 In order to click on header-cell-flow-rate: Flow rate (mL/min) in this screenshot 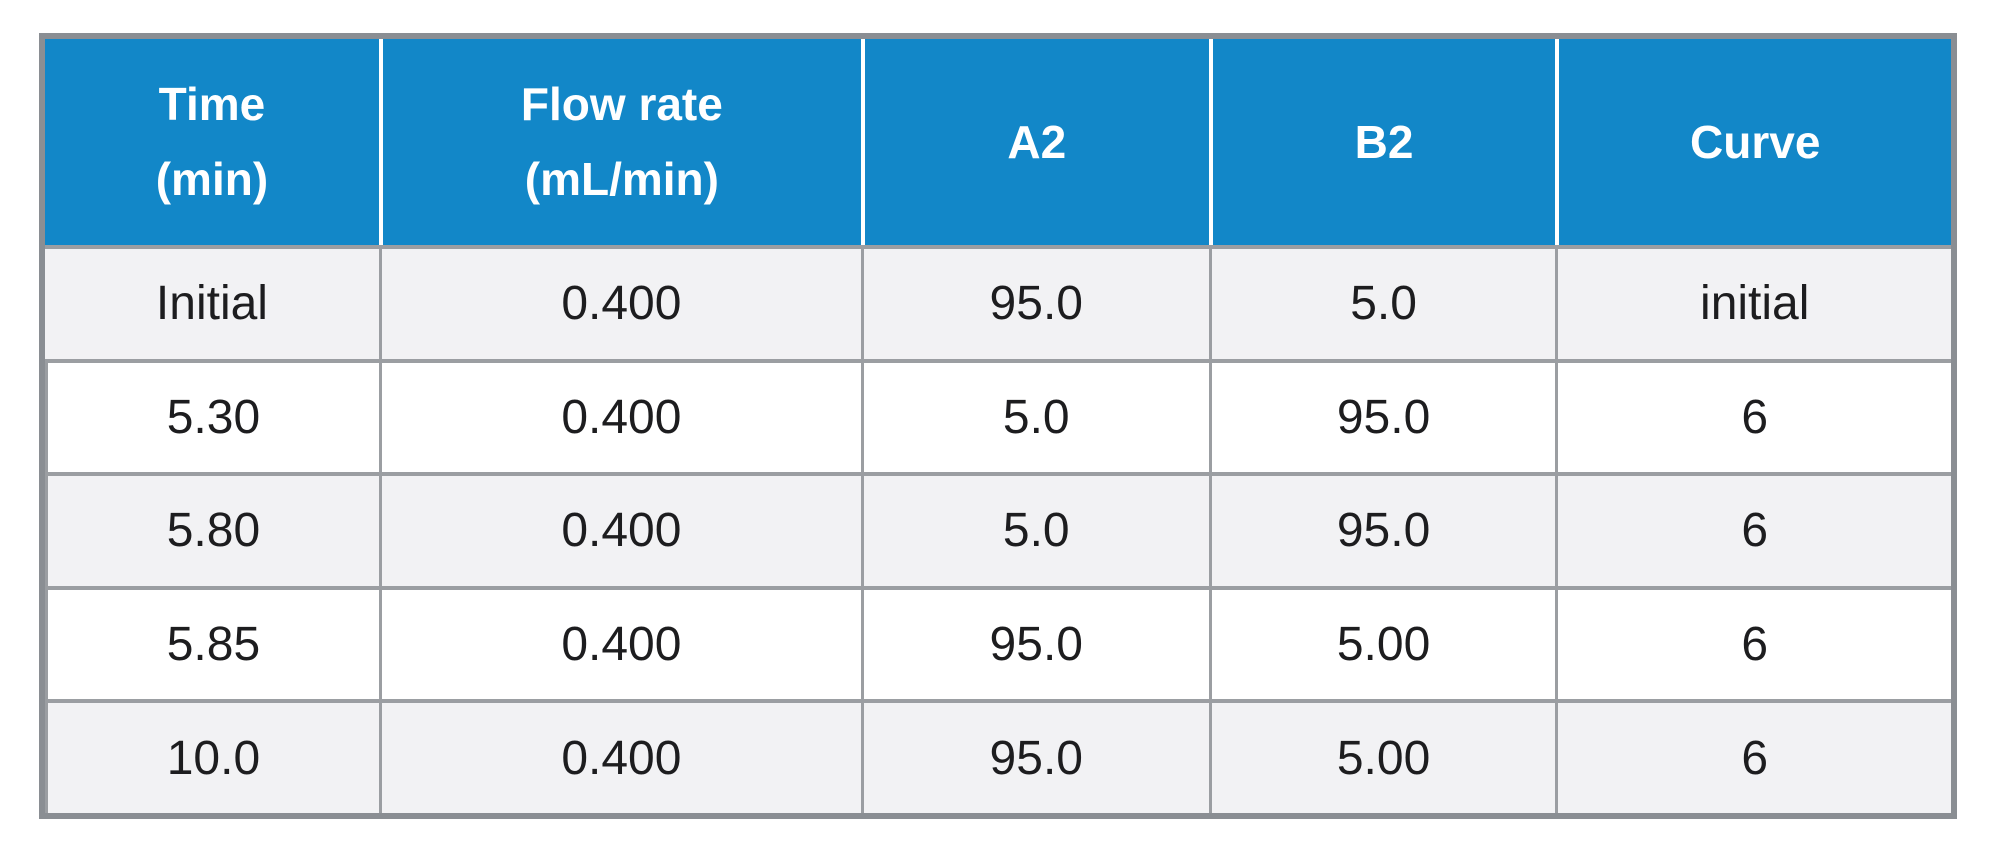, I will do `click(619, 142)`.